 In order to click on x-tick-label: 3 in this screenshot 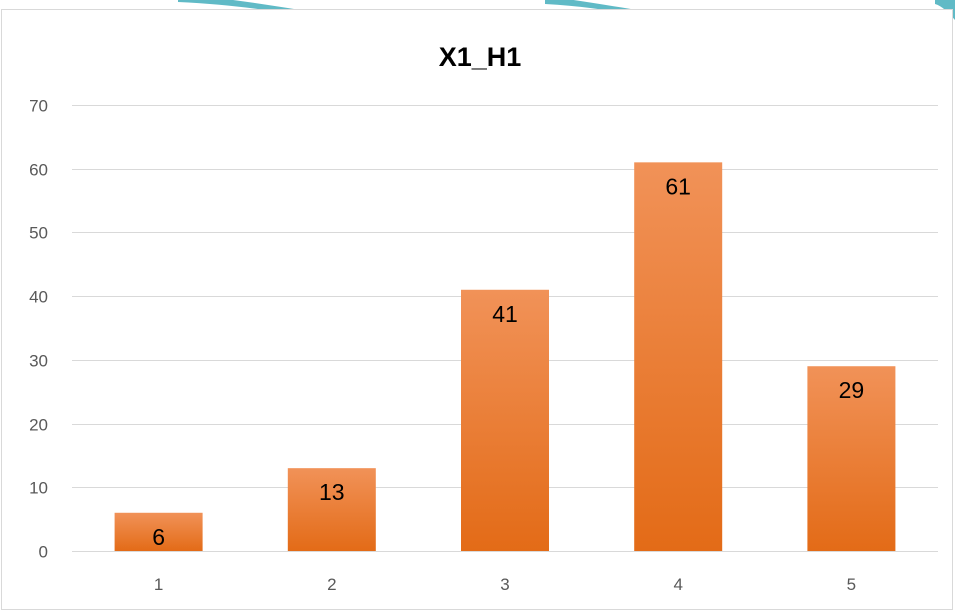, I will do `click(504, 584)`.